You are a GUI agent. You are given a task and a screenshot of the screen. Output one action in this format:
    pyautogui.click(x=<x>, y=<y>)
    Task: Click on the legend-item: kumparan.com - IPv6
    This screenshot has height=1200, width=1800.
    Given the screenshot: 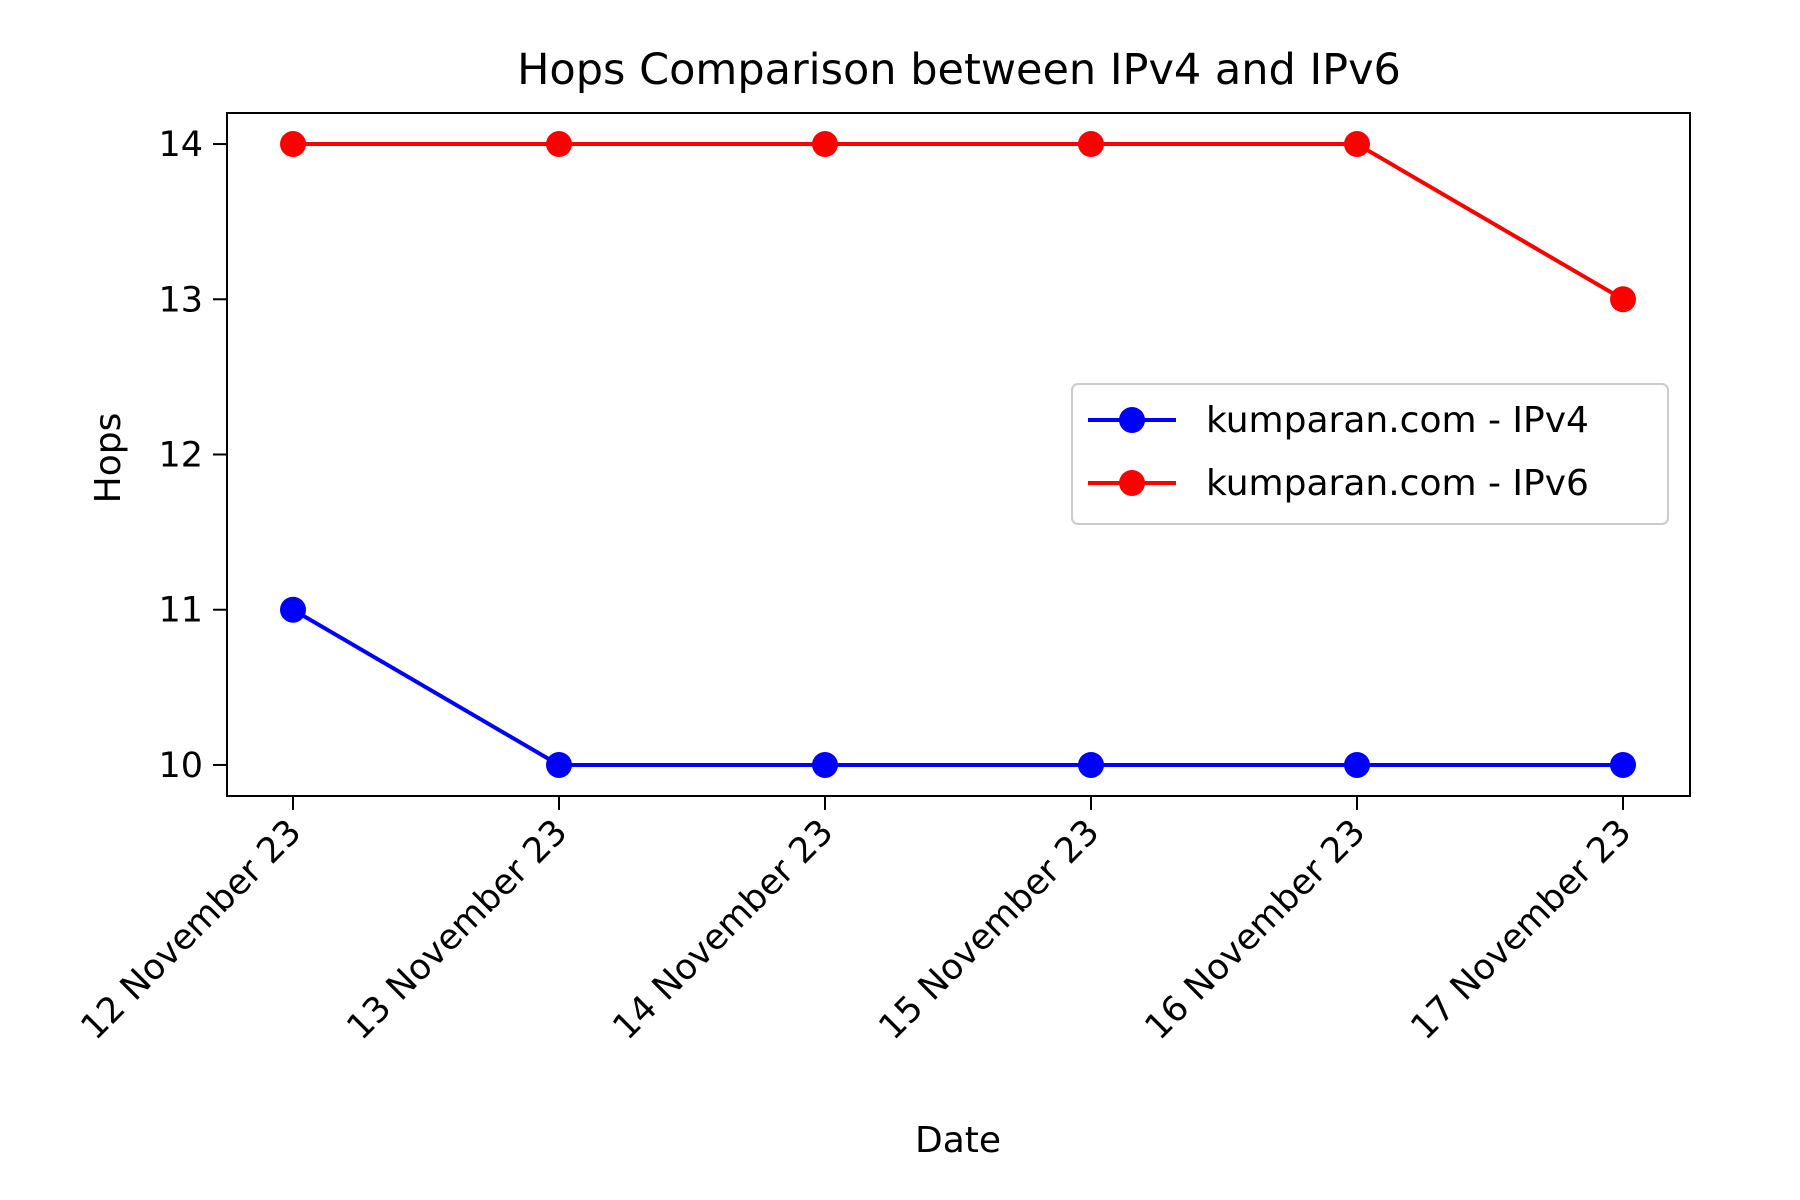 What is the action you would take?
    pyautogui.click(x=1338, y=483)
    